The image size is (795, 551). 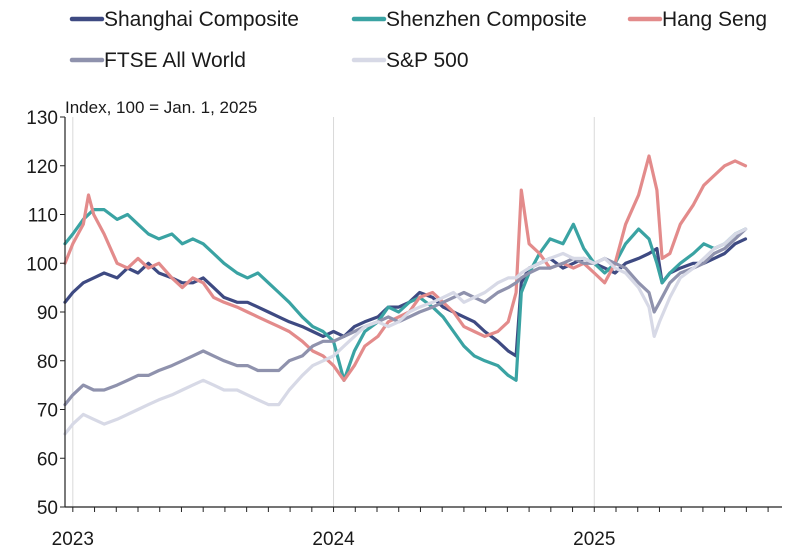 I want to click on y-tick-label-1: 60, so click(x=47, y=459).